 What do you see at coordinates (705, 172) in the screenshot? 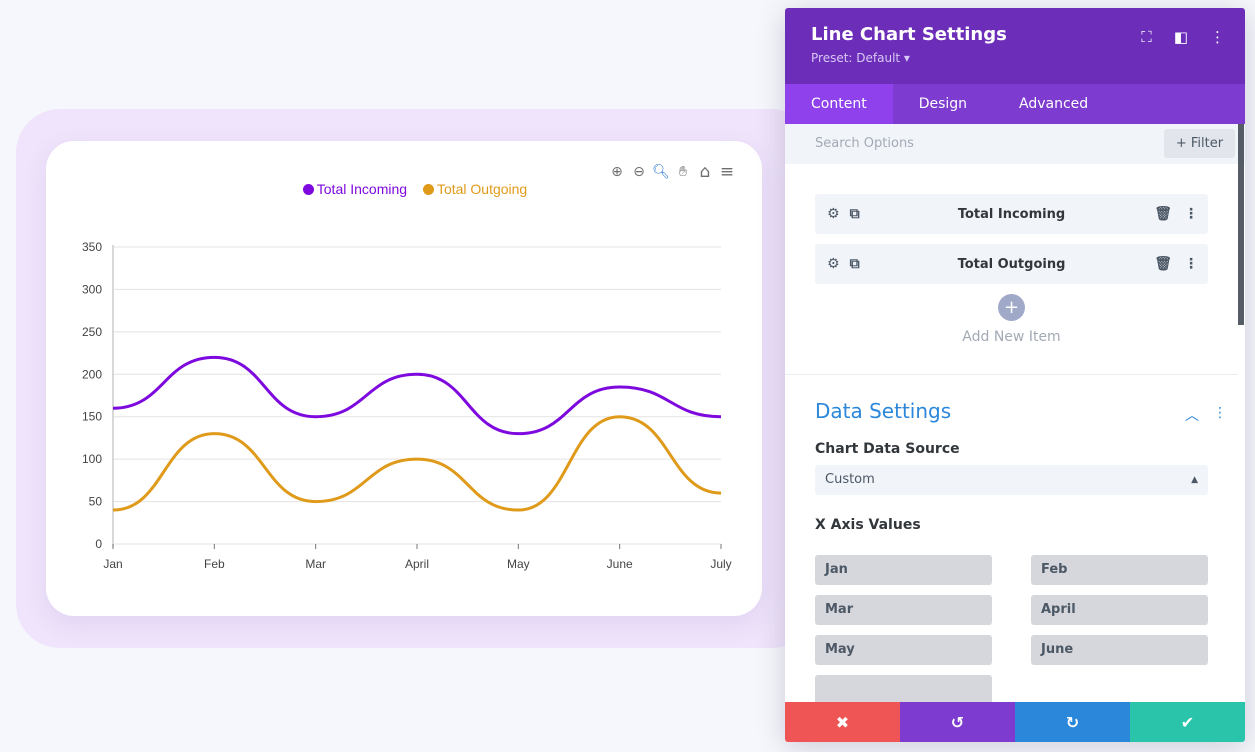
I see `home-icon: ⌂` at bounding box center [705, 172].